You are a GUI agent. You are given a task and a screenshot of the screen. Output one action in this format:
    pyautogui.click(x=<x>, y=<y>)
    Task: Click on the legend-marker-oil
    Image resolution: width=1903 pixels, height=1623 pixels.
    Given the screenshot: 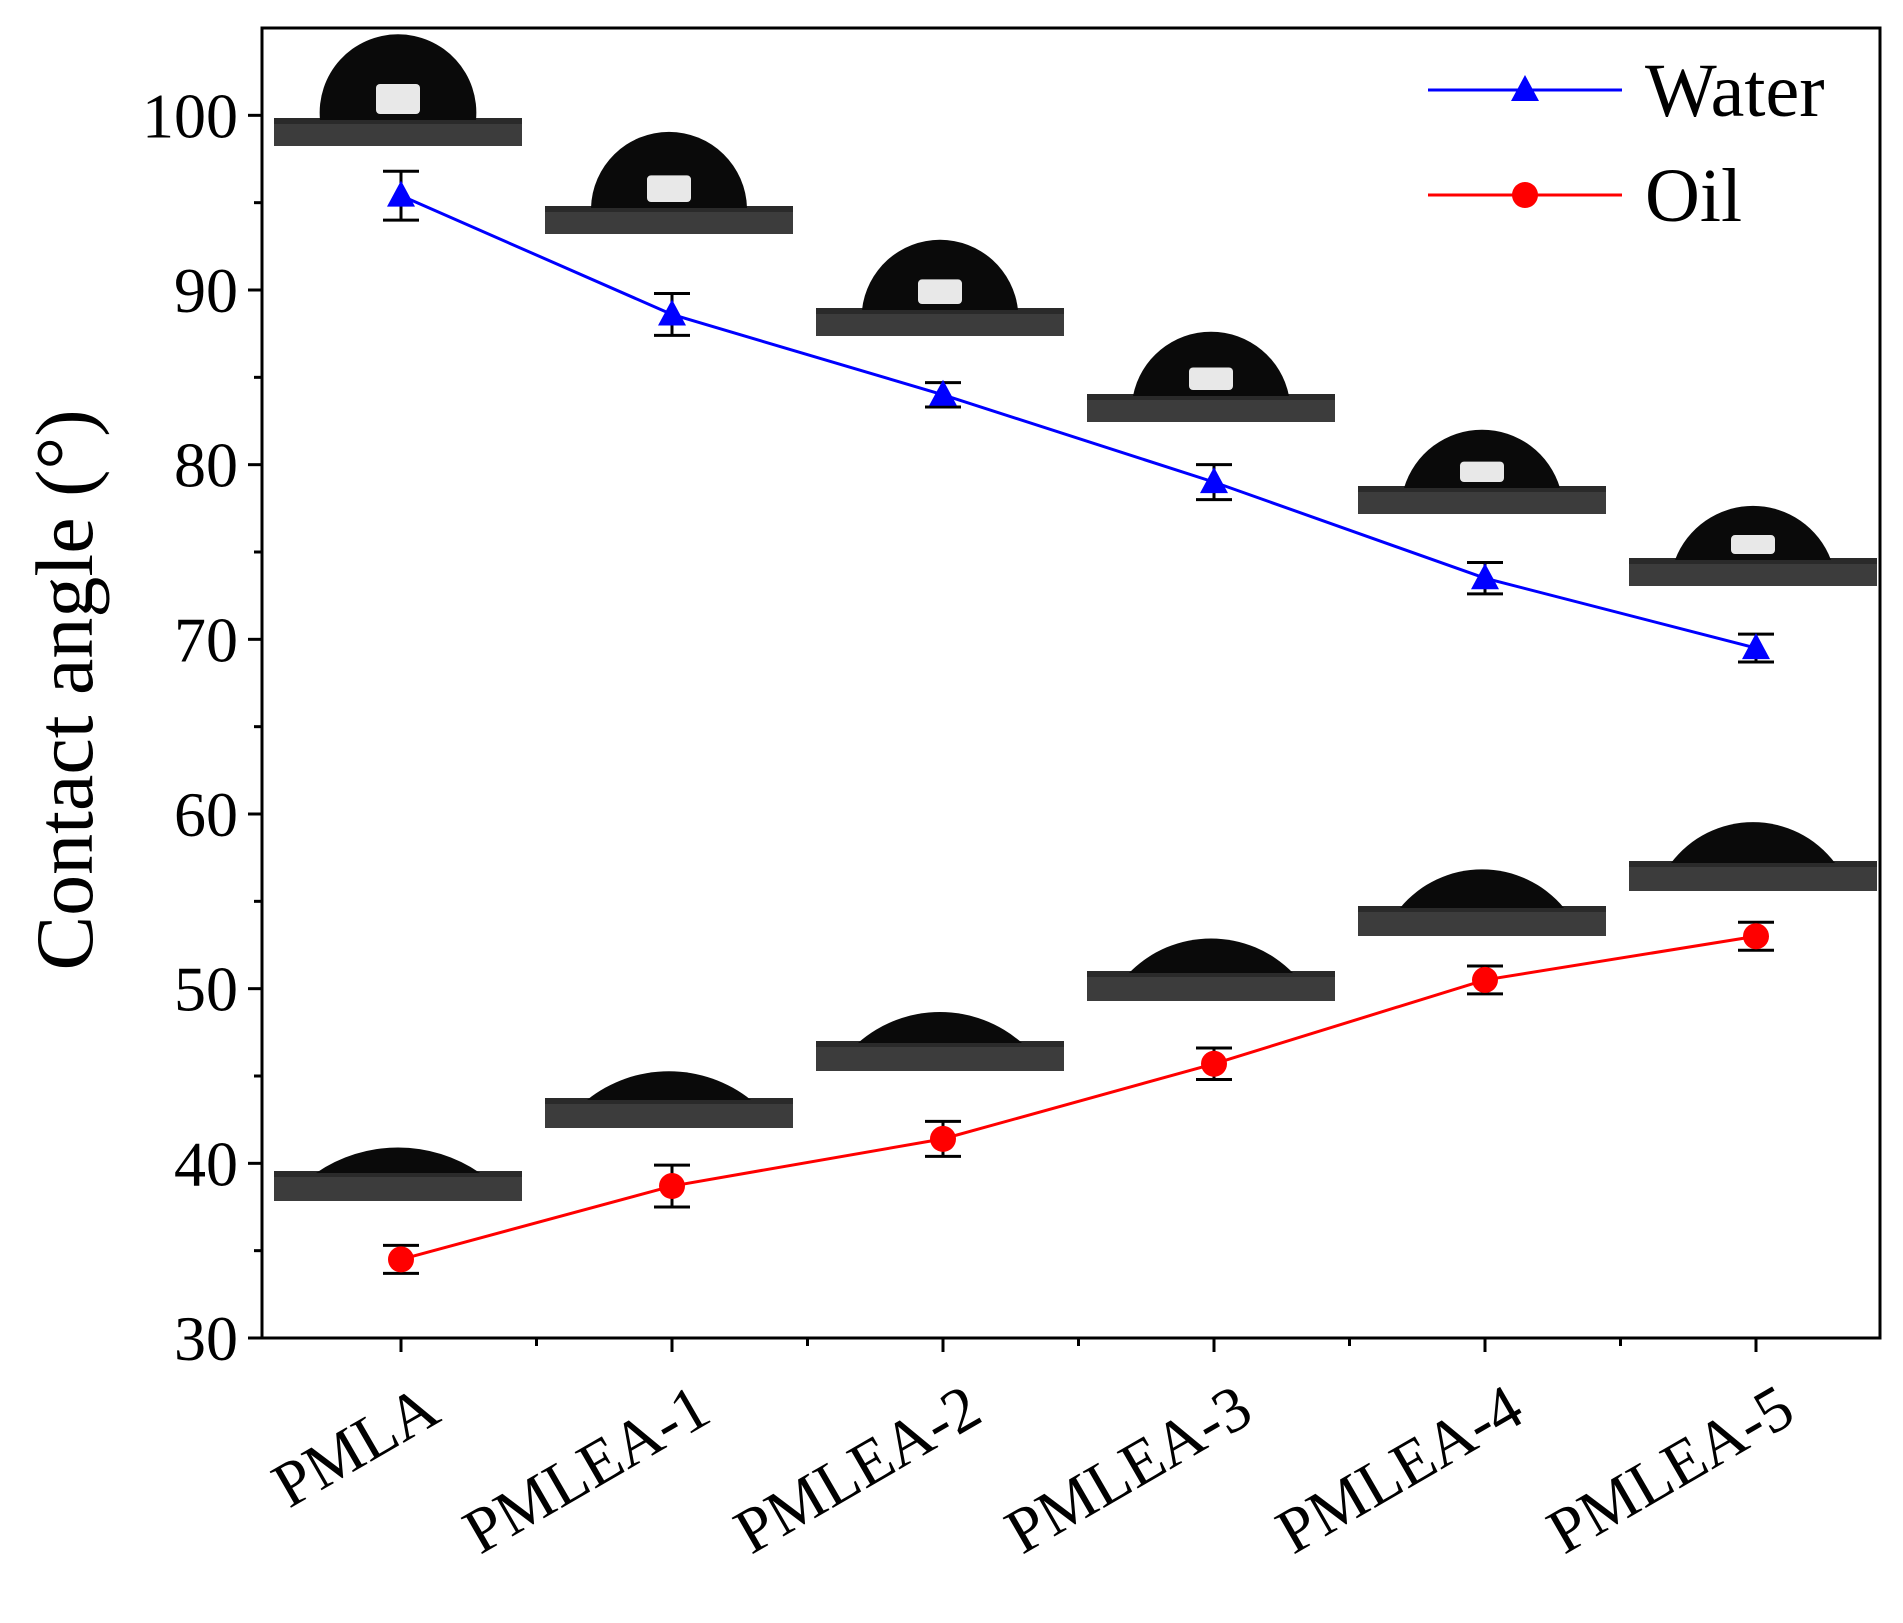 What is the action you would take?
    pyautogui.click(x=1525, y=195)
    